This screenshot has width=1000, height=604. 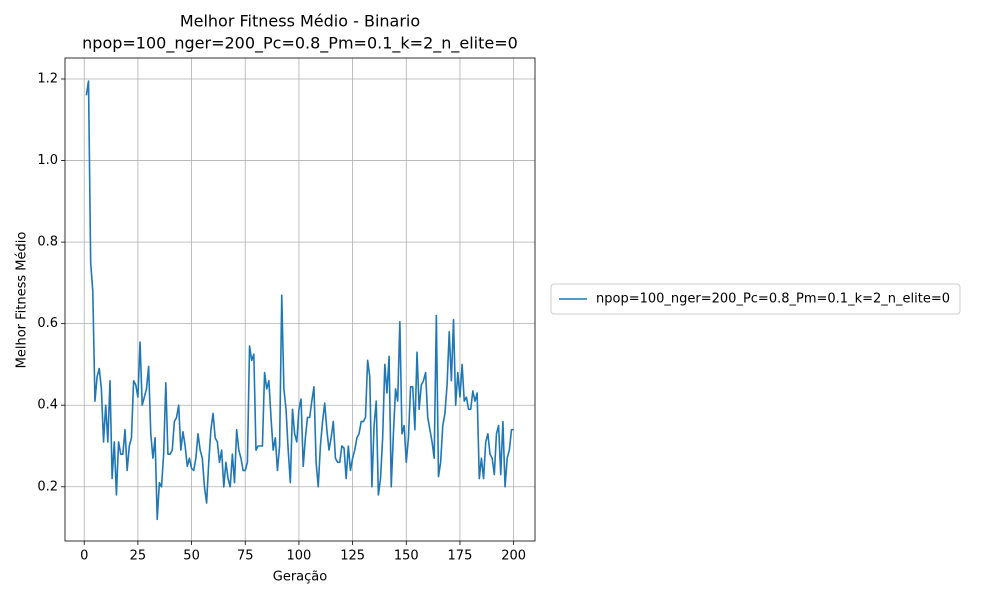 I want to click on x-tick-label: 100, so click(x=299, y=556).